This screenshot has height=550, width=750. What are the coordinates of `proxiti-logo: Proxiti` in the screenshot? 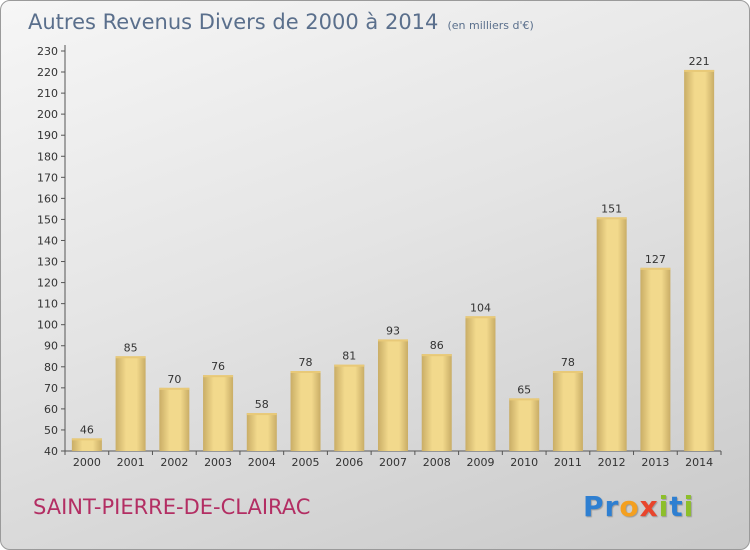 It's located at (638, 506).